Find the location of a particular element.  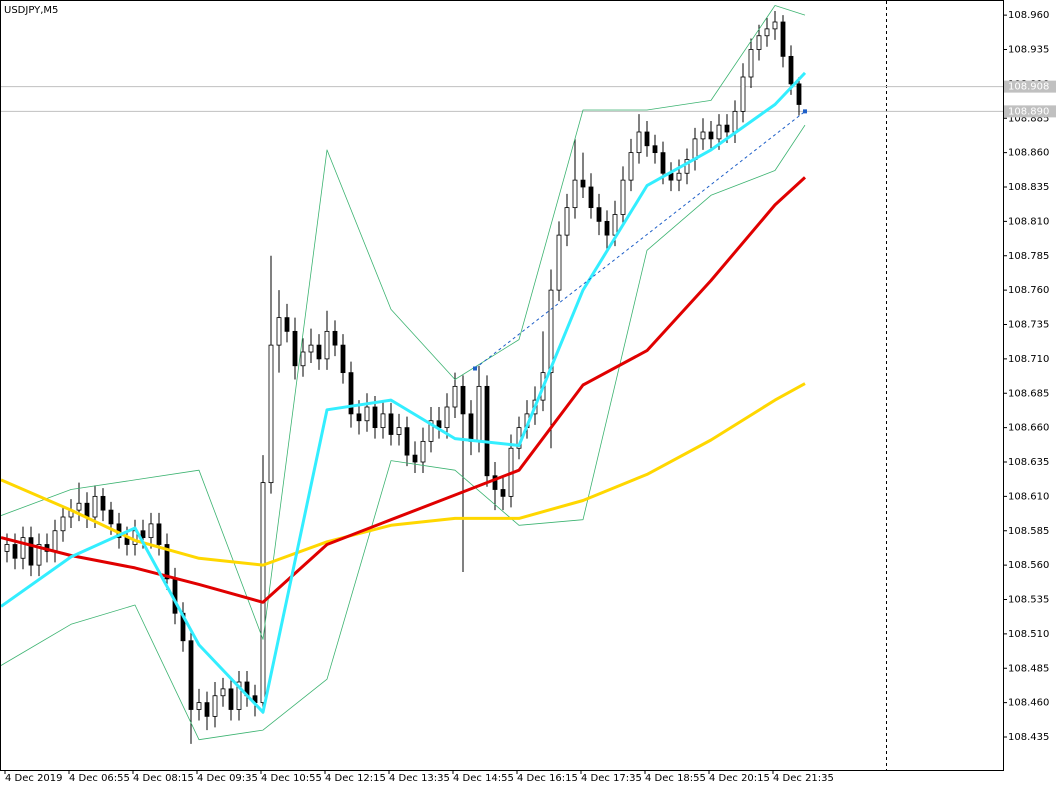

y-tick-label: 108.635 is located at coordinates (1028, 462).